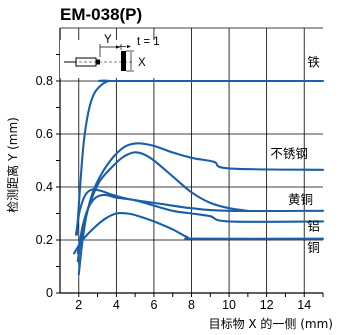 The height and width of the screenshot is (335, 342). What do you see at coordinates (118, 47) in the screenshot?
I see `y-dim-arrow` at bounding box center [118, 47].